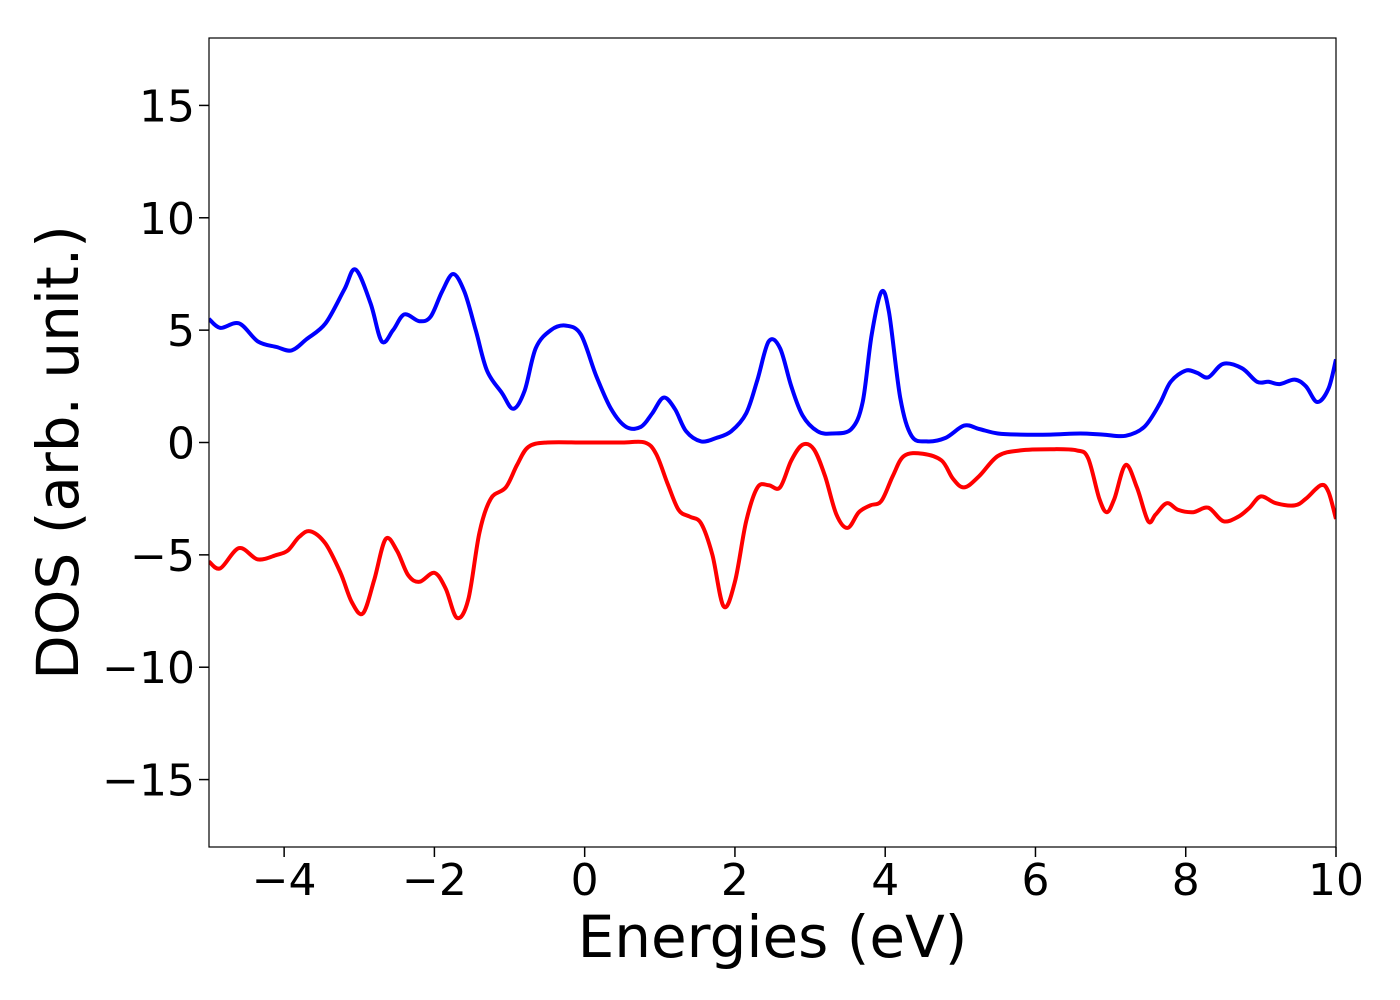 The height and width of the screenshot is (1000, 1400). Describe the element at coordinates (181, 331) in the screenshot. I see `y-tick-label: 5` at that location.